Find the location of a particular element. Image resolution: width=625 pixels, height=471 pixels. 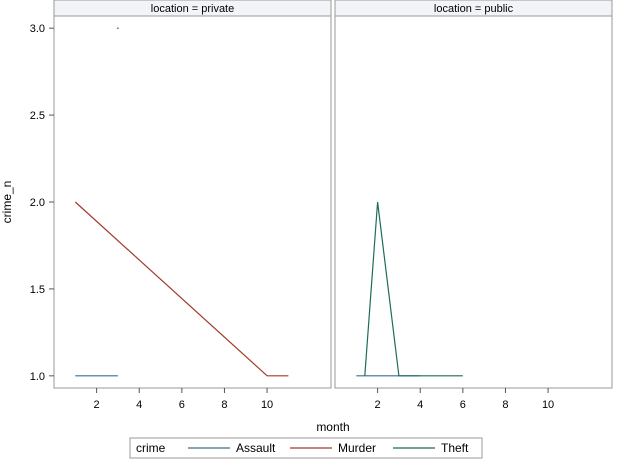

x-axis-public: 2 4 6 8 10 is located at coordinates (464, 399).